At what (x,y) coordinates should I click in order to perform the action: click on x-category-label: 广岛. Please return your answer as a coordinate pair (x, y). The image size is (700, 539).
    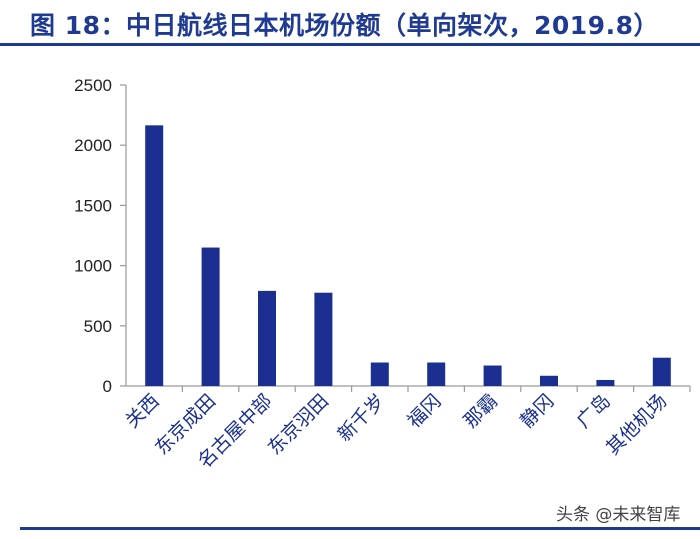
    Looking at the image, I should click on (593, 411).